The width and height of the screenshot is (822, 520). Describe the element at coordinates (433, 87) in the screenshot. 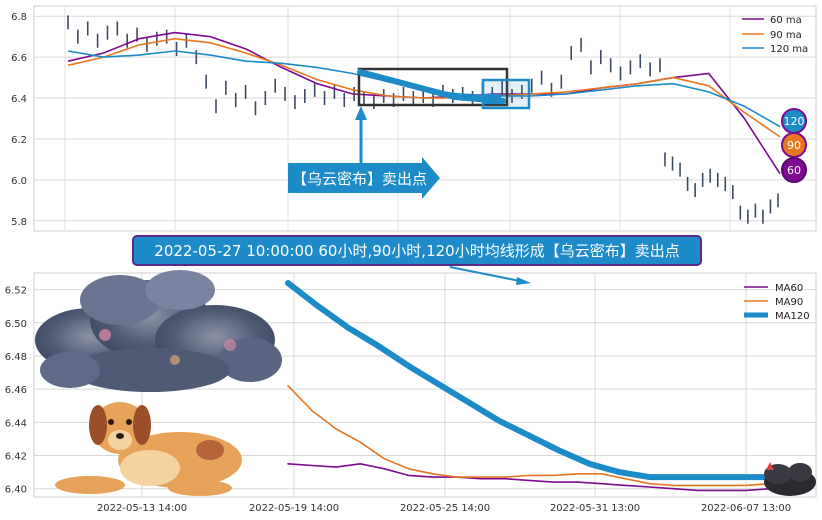

I see `pattern-box` at that location.